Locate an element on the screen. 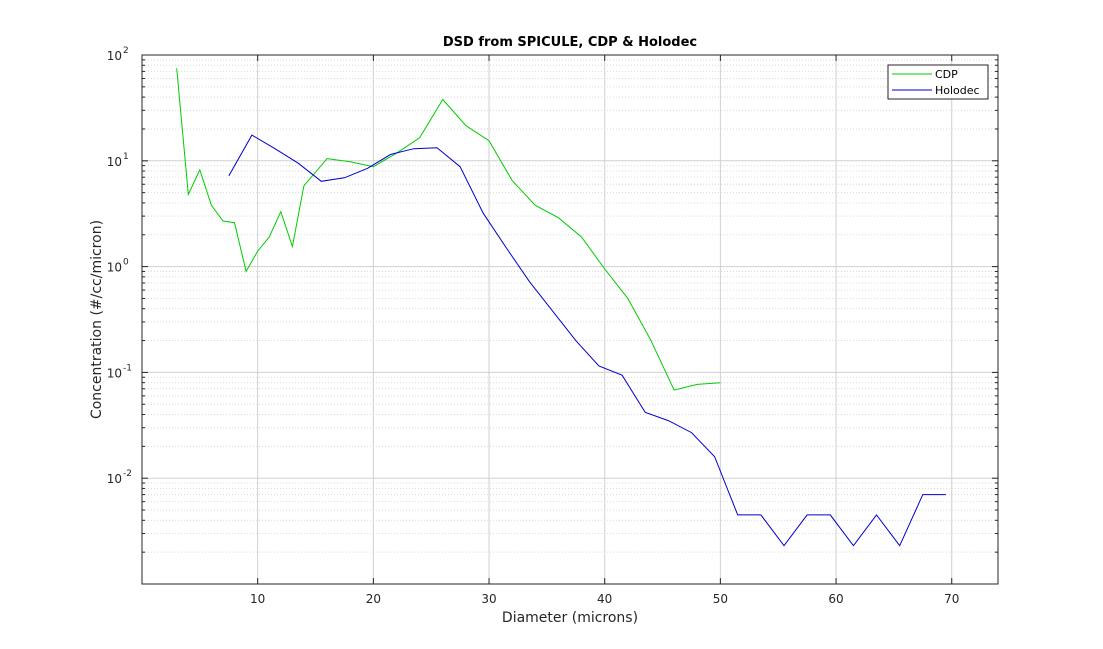 Image resolution: width=1103 pixels, height=649 pixels. x-tick-label: 60 is located at coordinates (835, 599).